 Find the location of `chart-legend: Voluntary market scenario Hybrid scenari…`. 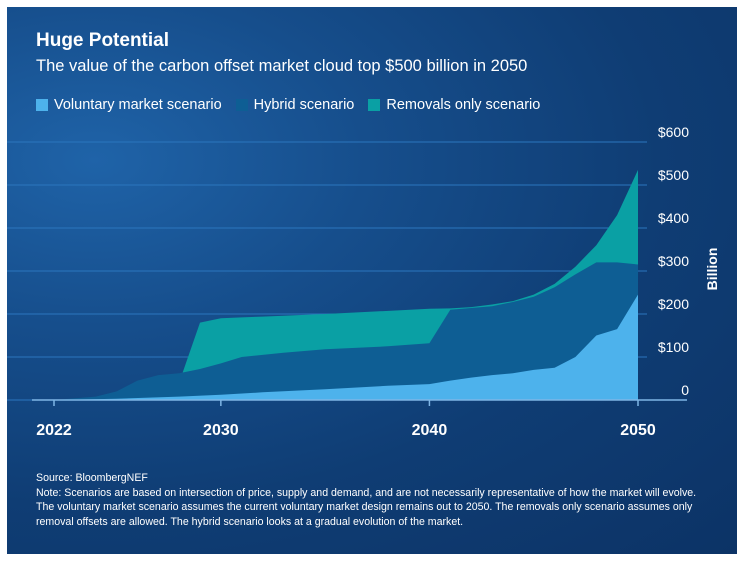

chart-legend: Voluntary market scenario Hybrid scenari… is located at coordinates (288, 105).